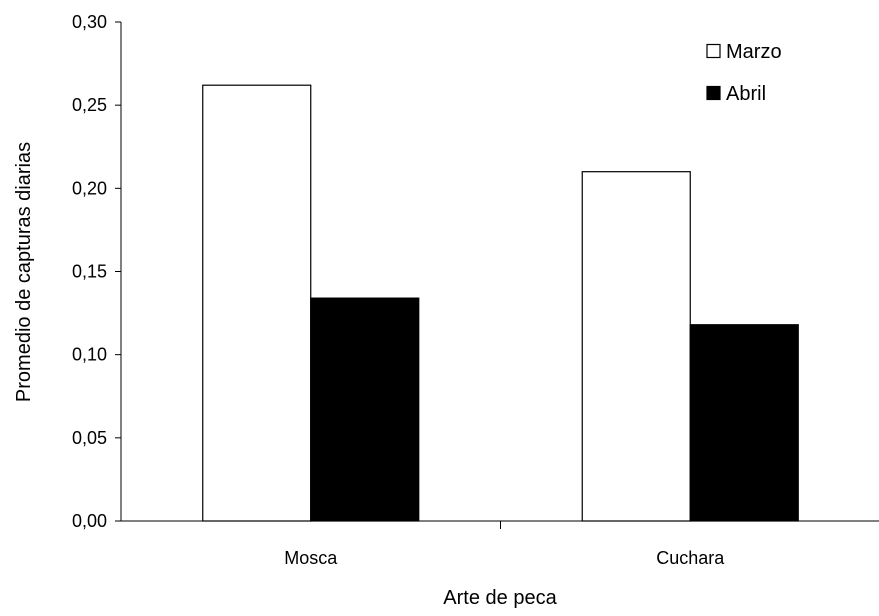  I want to click on legend-swatch-marzo, so click(713, 51).